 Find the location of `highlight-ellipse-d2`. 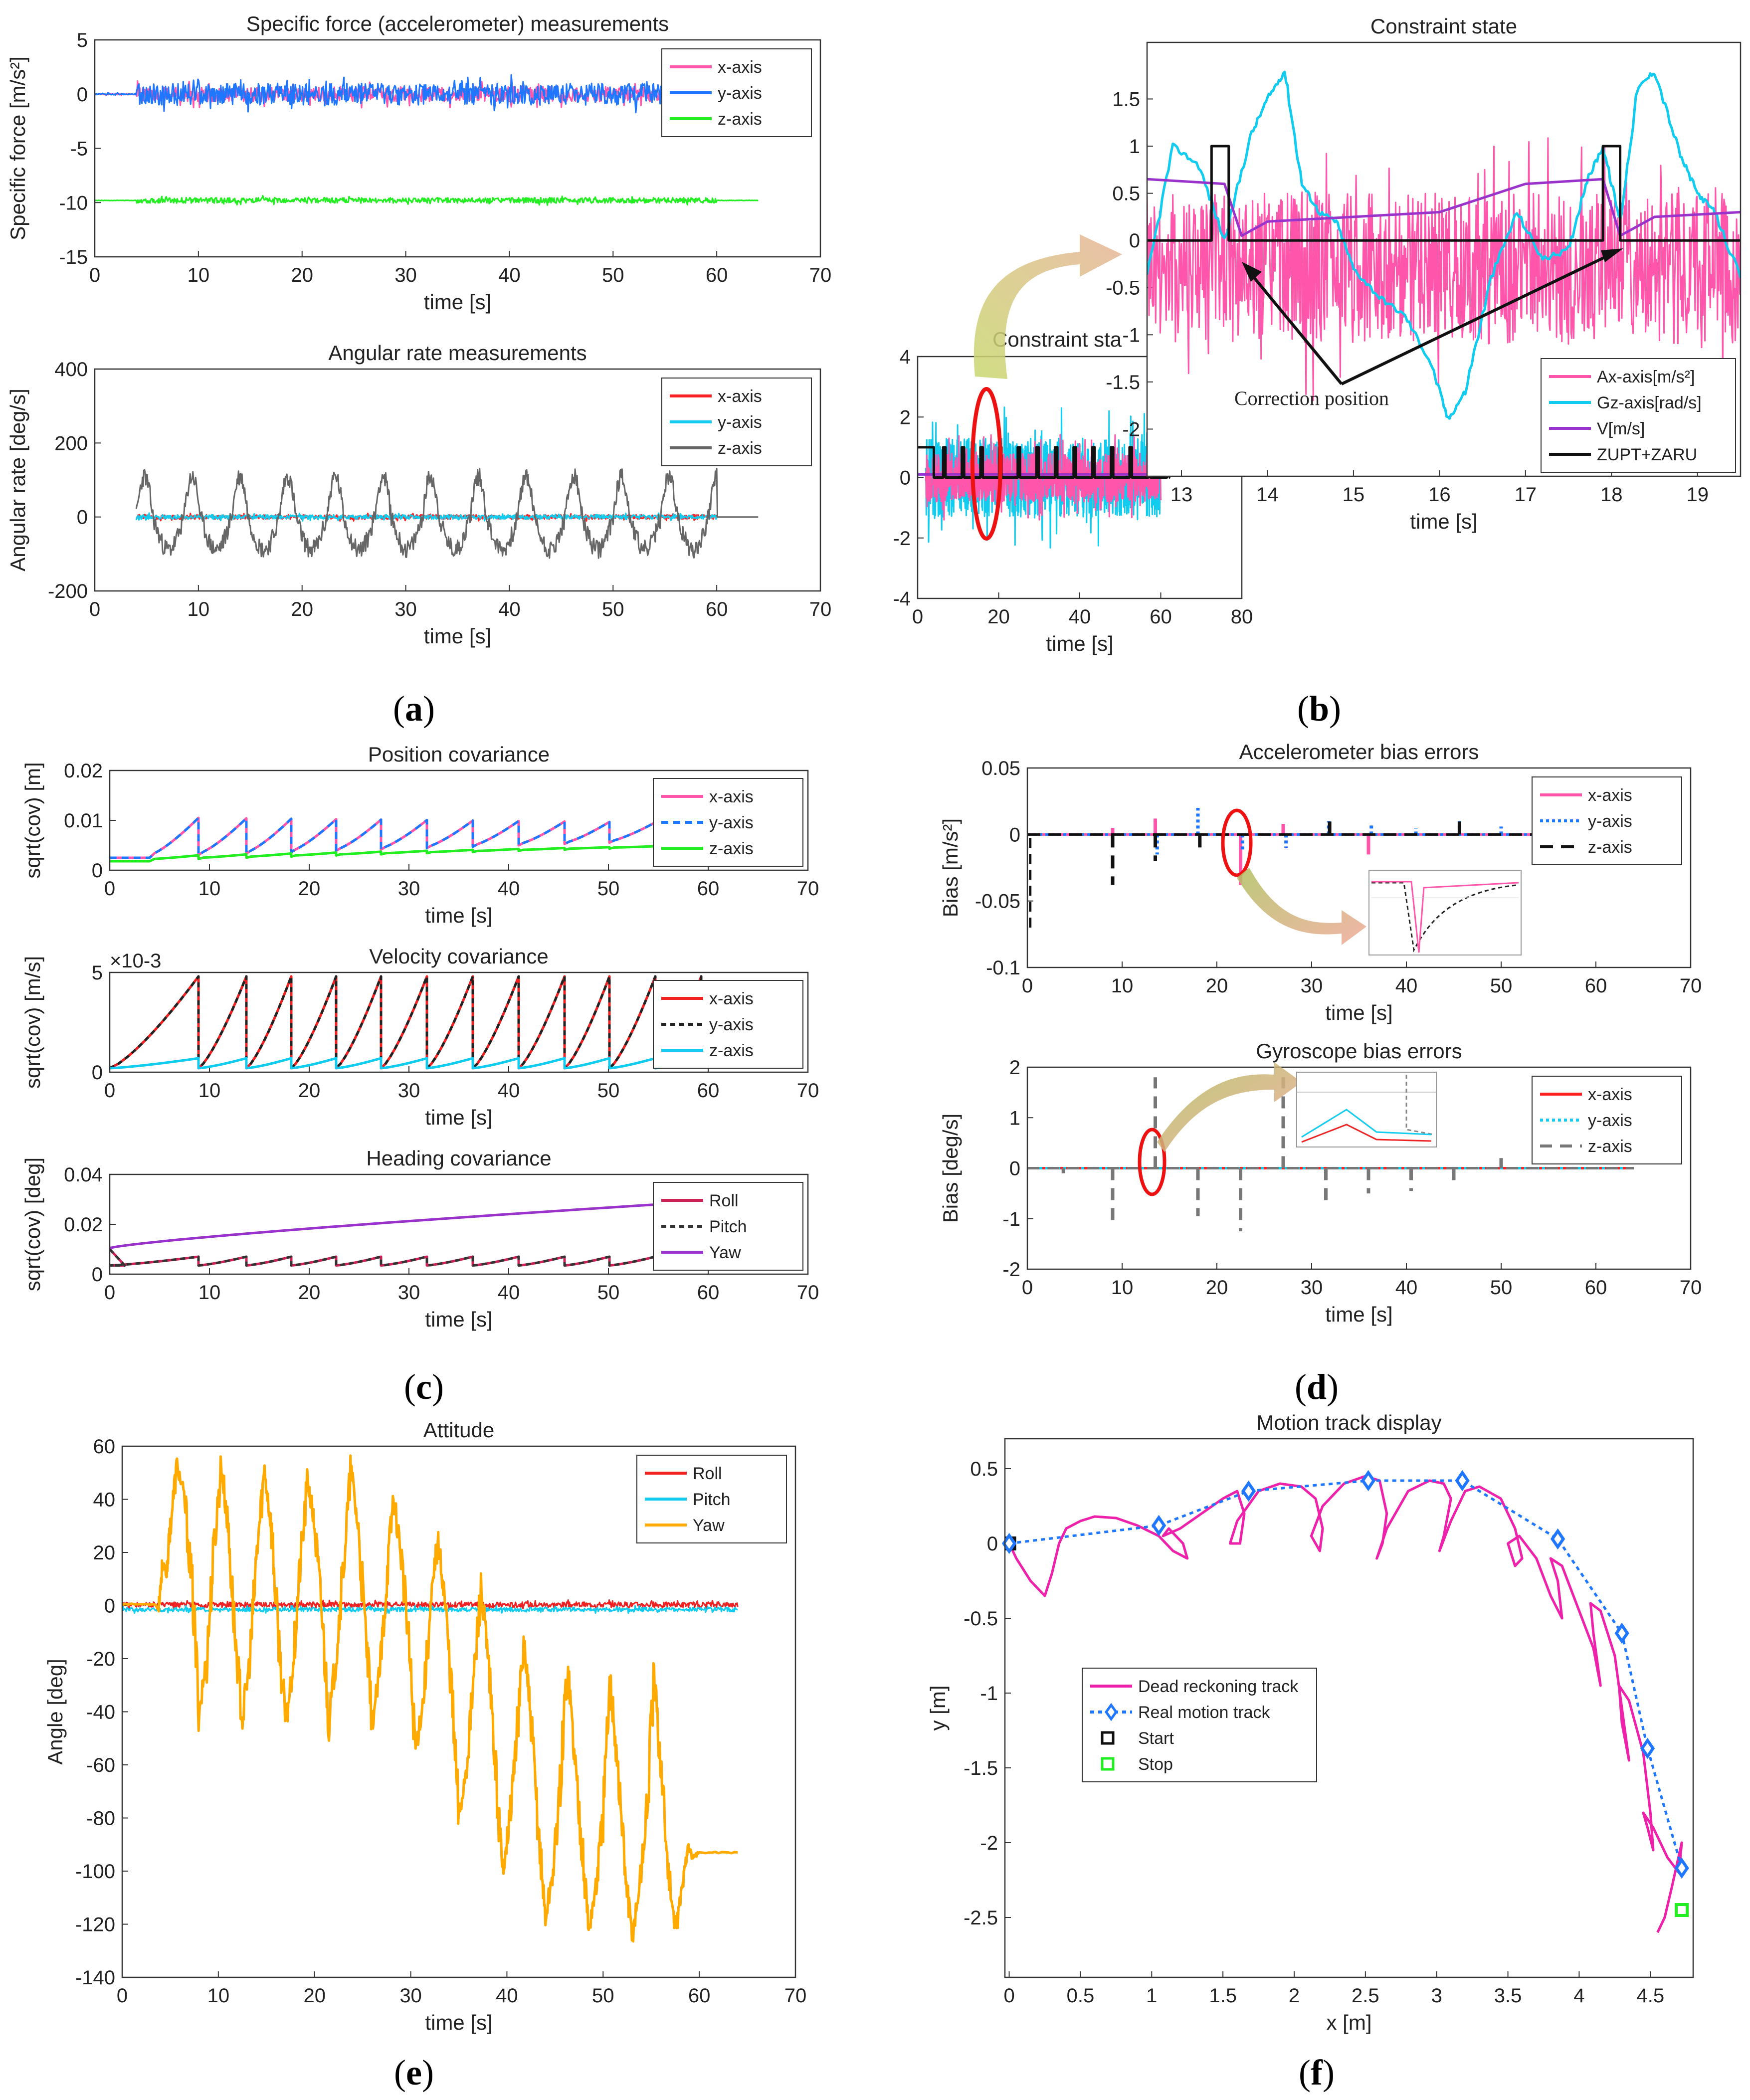

highlight-ellipse-d2 is located at coordinates (1153, 1162).